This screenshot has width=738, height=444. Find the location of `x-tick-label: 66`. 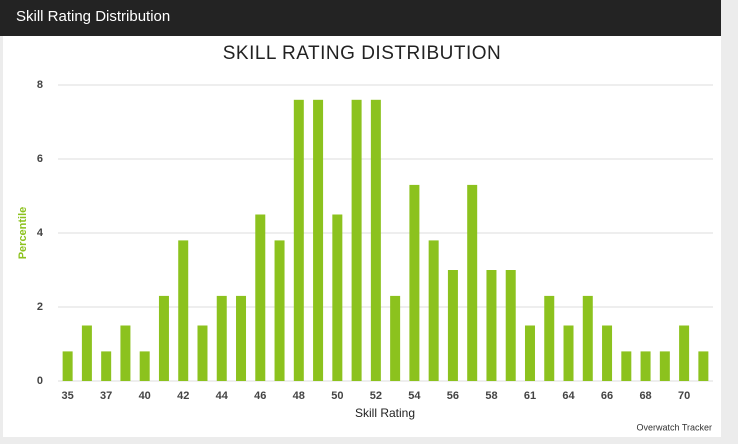

x-tick-label: 66 is located at coordinates (607, 396).